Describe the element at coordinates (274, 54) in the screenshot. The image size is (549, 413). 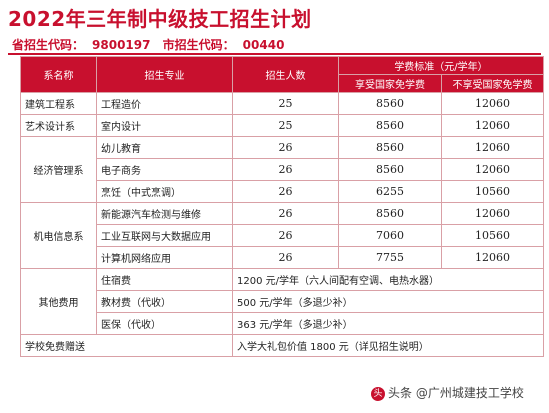
I see `title-divider` at that location.